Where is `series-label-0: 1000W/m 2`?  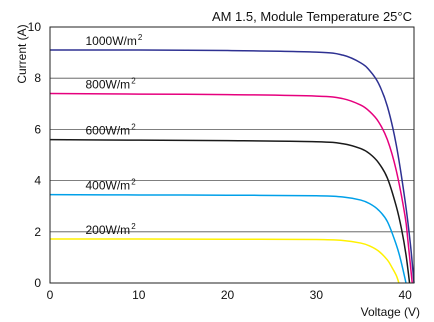 series-label-0: 1000W/m 2 is located at coordinates (114, 40).